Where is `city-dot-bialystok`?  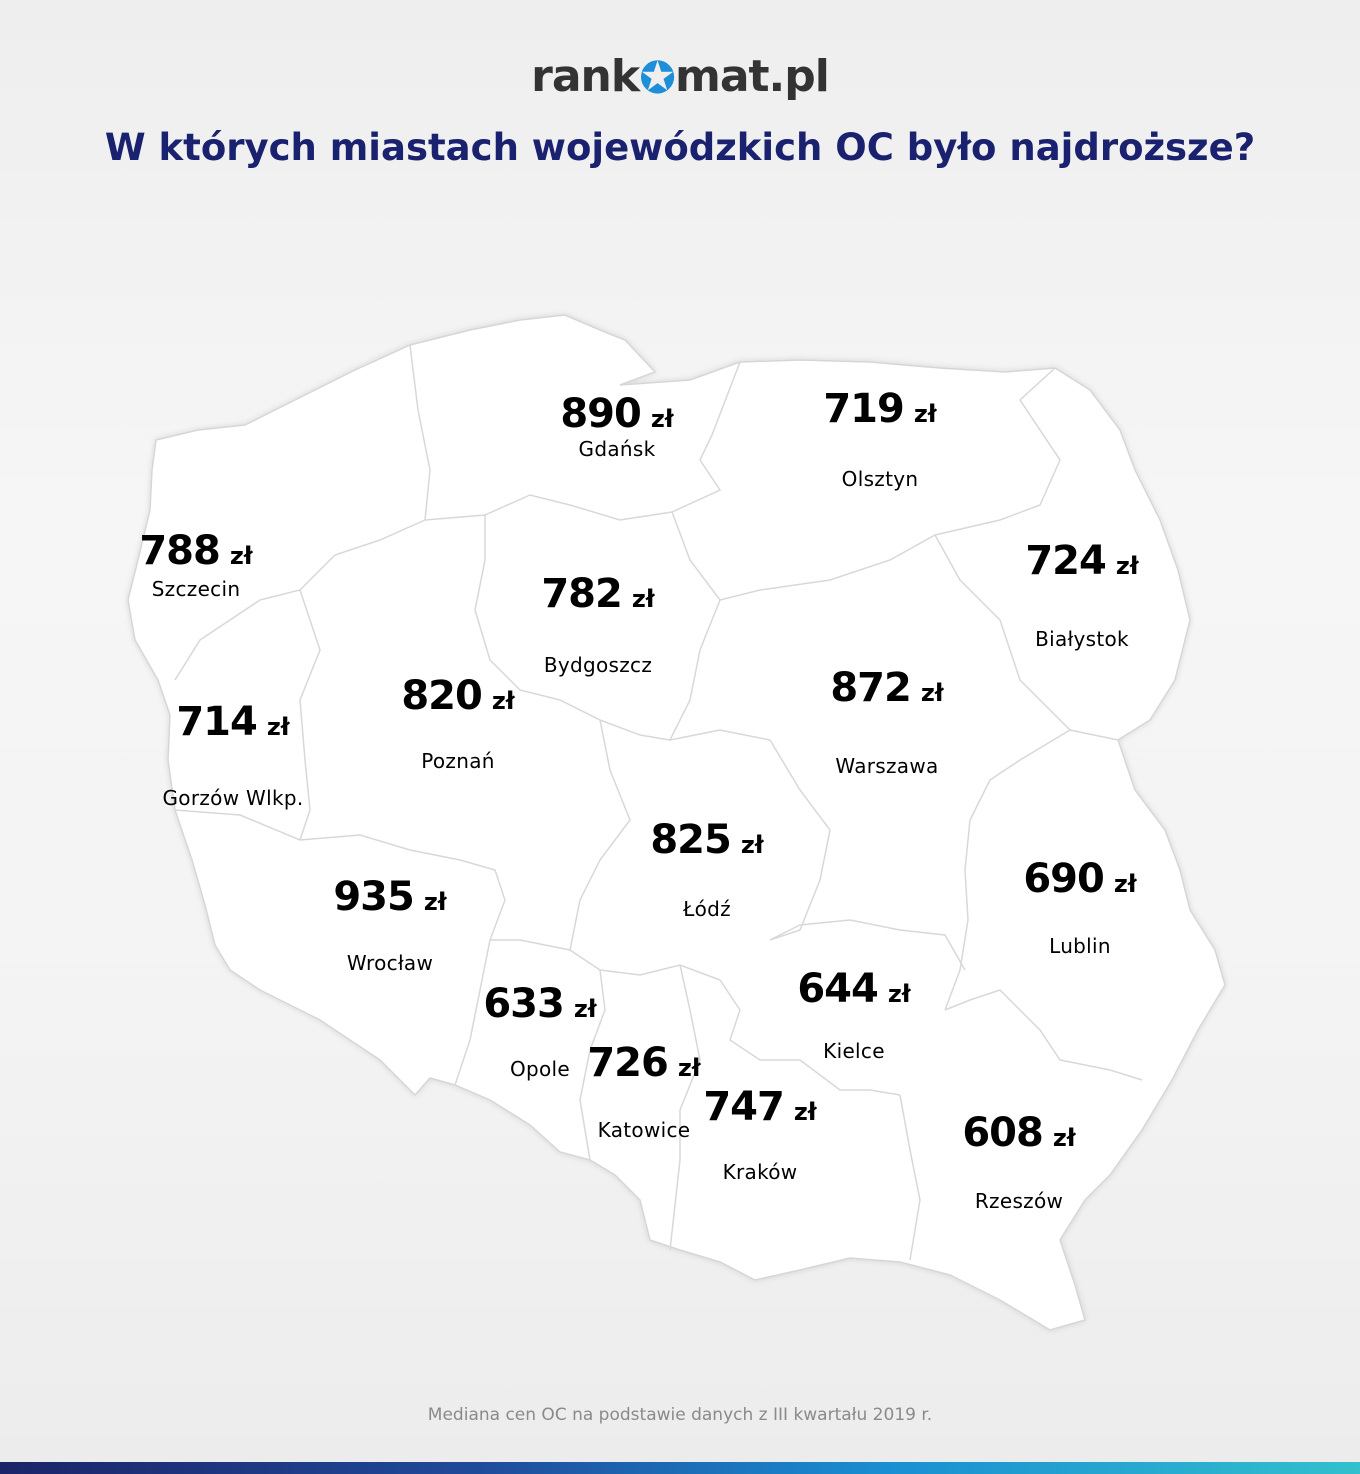
city-dot-bialystok is located at coordinates (1079, 606).